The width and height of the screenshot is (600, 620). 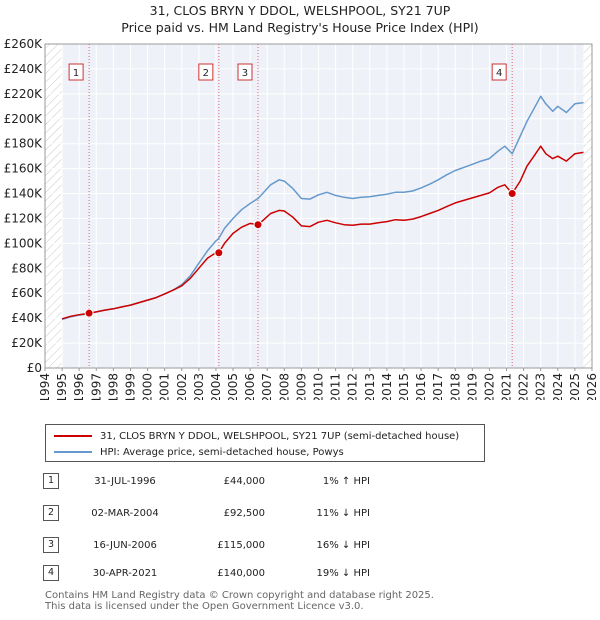 What do you see at coordinates (250, 386) in the screenshot?
I see `x-tick-label: 2006` at bounding box center [250, 386].